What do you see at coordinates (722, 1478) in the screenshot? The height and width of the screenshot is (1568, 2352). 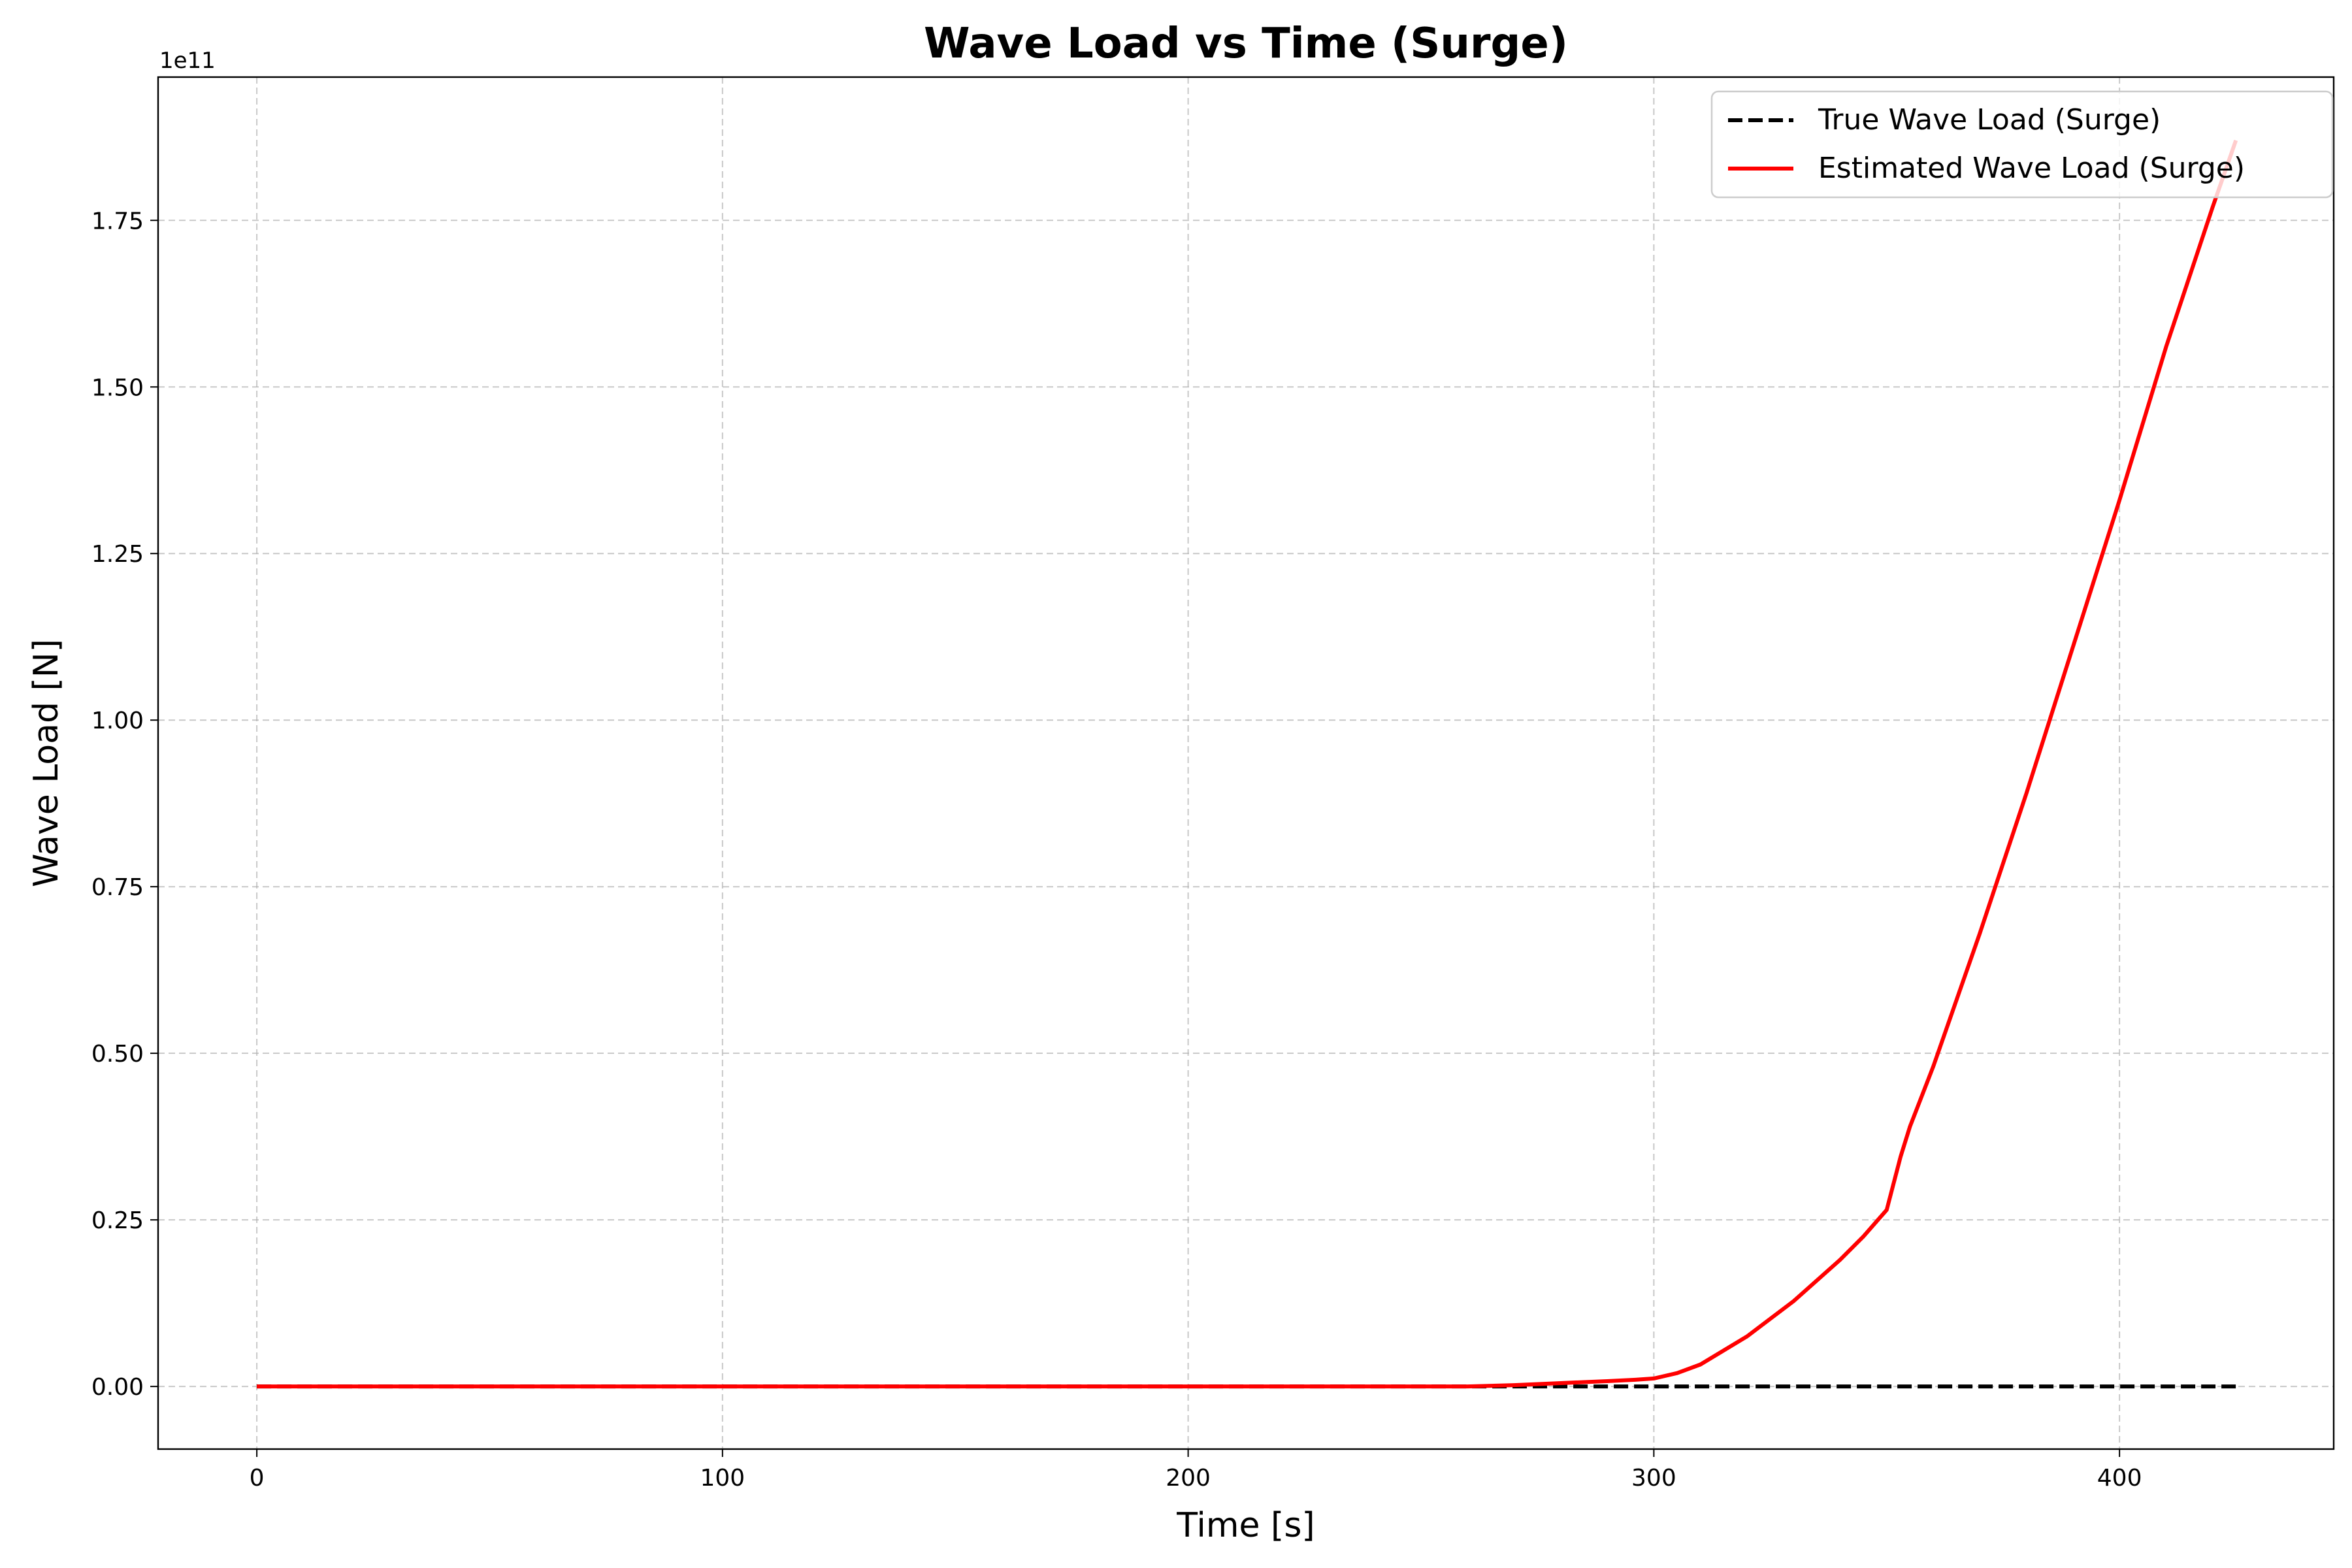 I see `x-tick-label: 100` at bounding box center [722, 1478].